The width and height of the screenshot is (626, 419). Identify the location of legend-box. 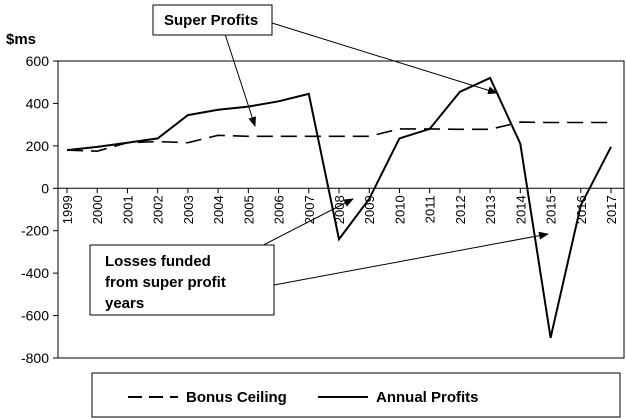
(356, 395).